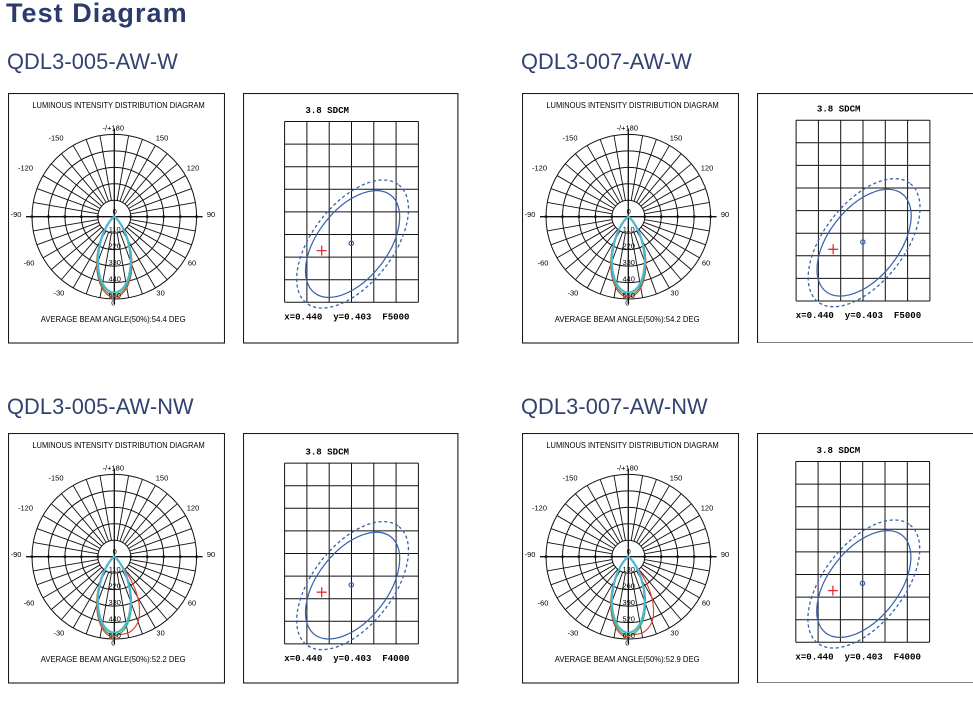 This screenshot has height=727, width=973. What do you see at coordinates (628, 602) in the screenshot?
I see `svg-text: 390` at bounding box center [628, 602].